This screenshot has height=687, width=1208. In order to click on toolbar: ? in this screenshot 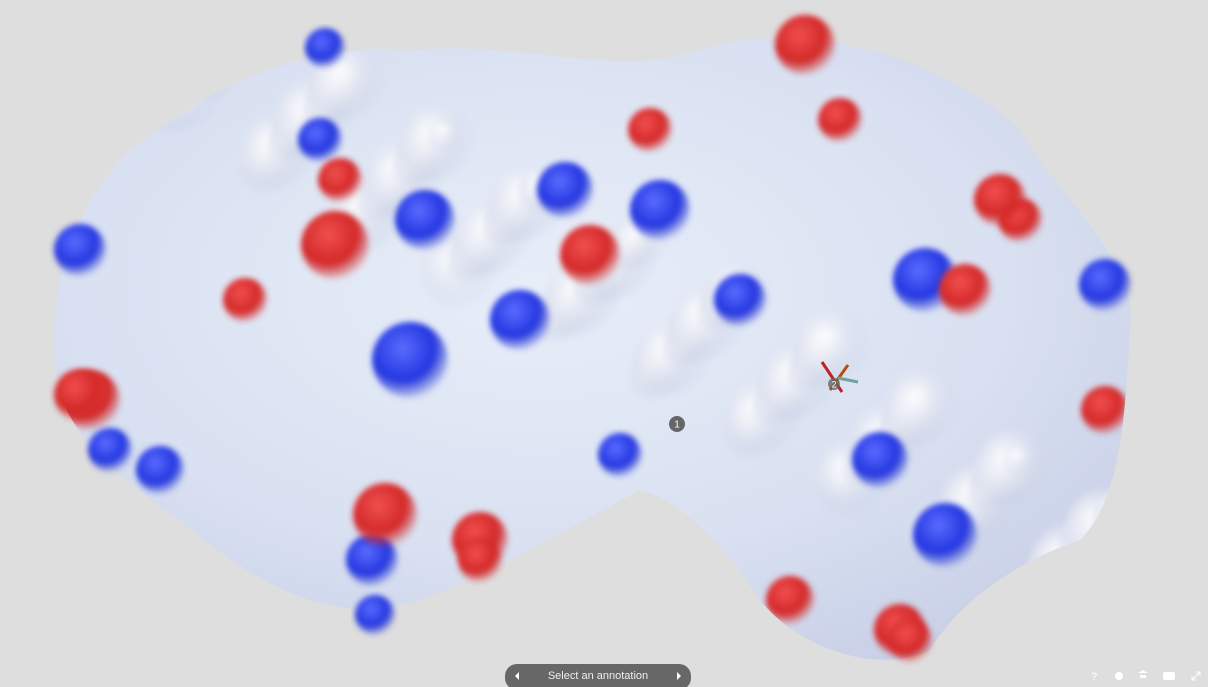, I will do `click(1146, 676)`.